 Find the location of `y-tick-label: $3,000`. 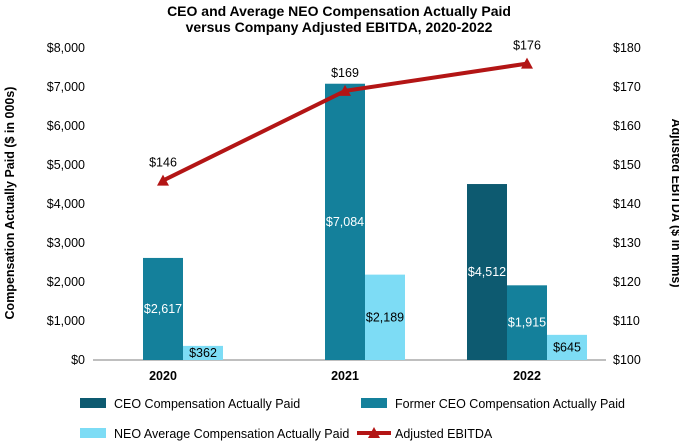

y-tick-label: $3,000 is located at coordinates (66, 243).